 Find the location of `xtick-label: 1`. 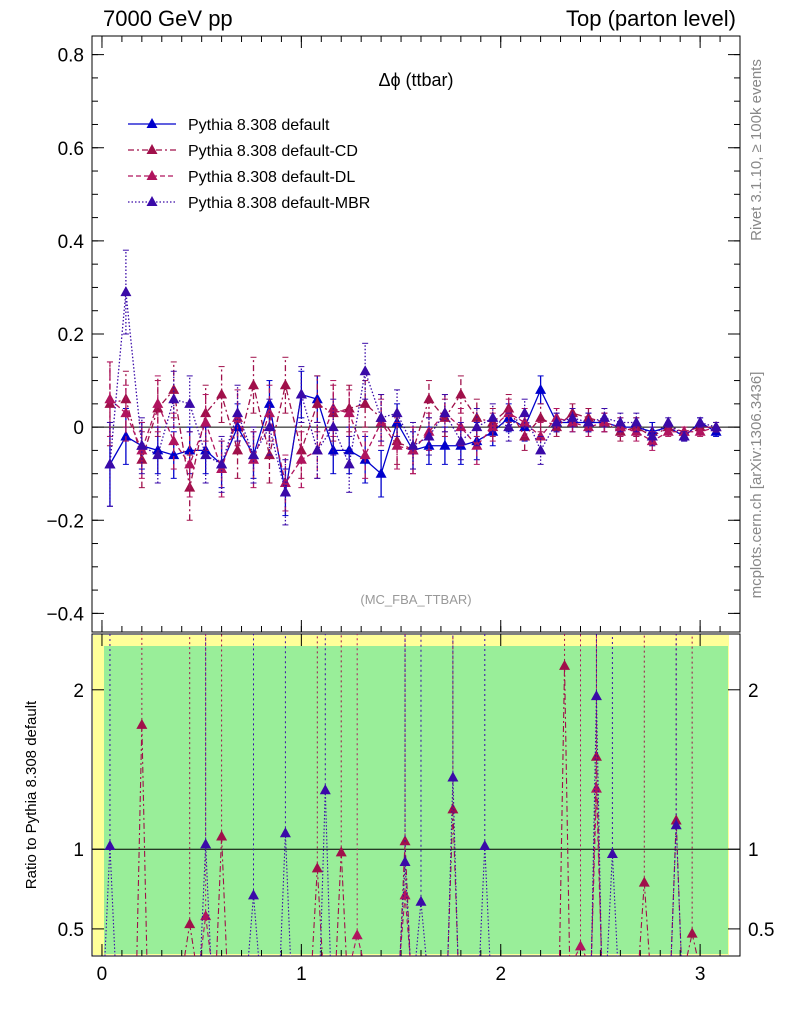

xtick-label: 1 is located at coordinates (301, 974).